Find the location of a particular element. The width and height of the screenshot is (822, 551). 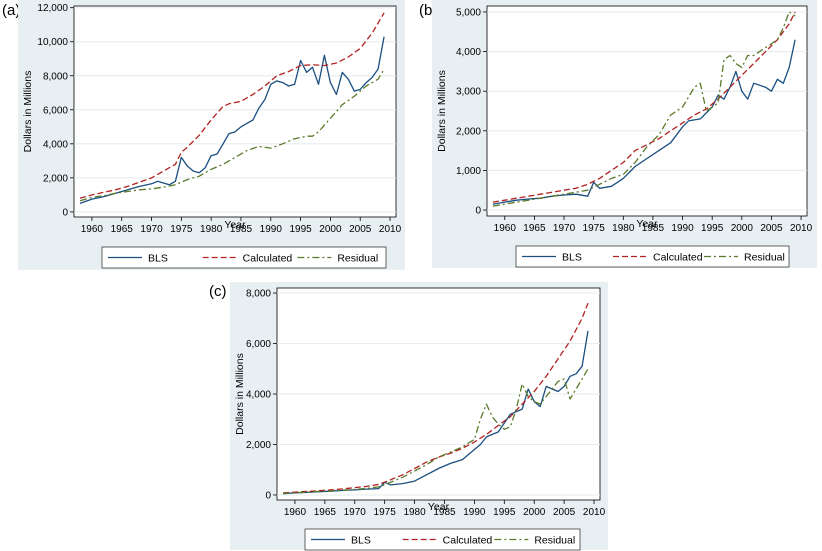

y-tick-label: 3,000 is located at coordinates (468, 92).